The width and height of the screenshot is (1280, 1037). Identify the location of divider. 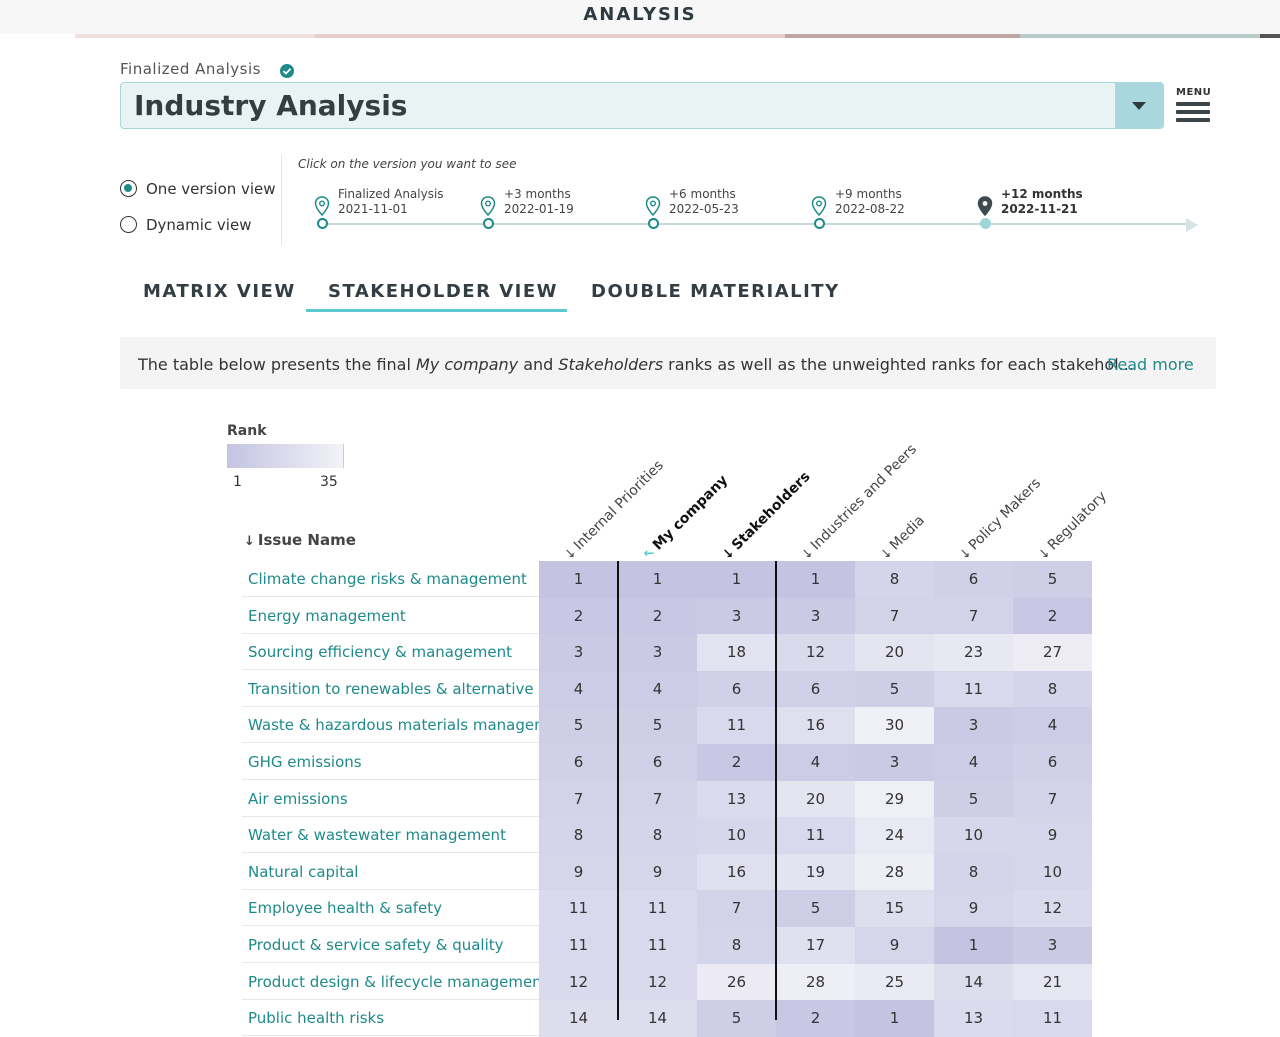
(281, 200).